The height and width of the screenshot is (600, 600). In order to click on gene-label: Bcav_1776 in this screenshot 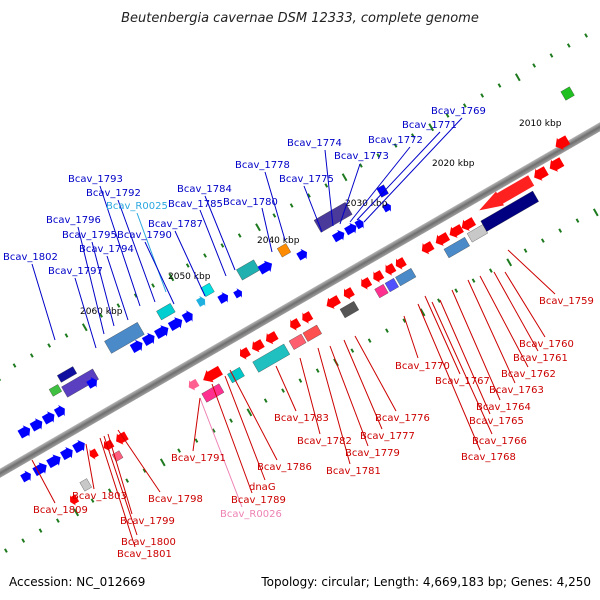, I will do `click(402, 418)`.